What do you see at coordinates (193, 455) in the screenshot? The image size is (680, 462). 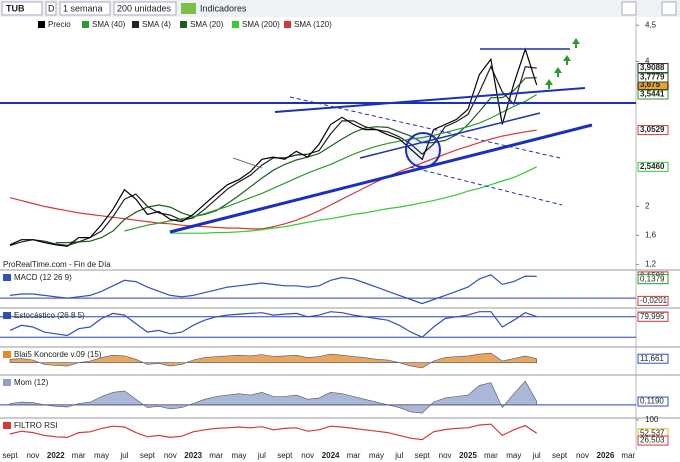 I see `x-tick-label: 2023` at bounding box center [193, 455].